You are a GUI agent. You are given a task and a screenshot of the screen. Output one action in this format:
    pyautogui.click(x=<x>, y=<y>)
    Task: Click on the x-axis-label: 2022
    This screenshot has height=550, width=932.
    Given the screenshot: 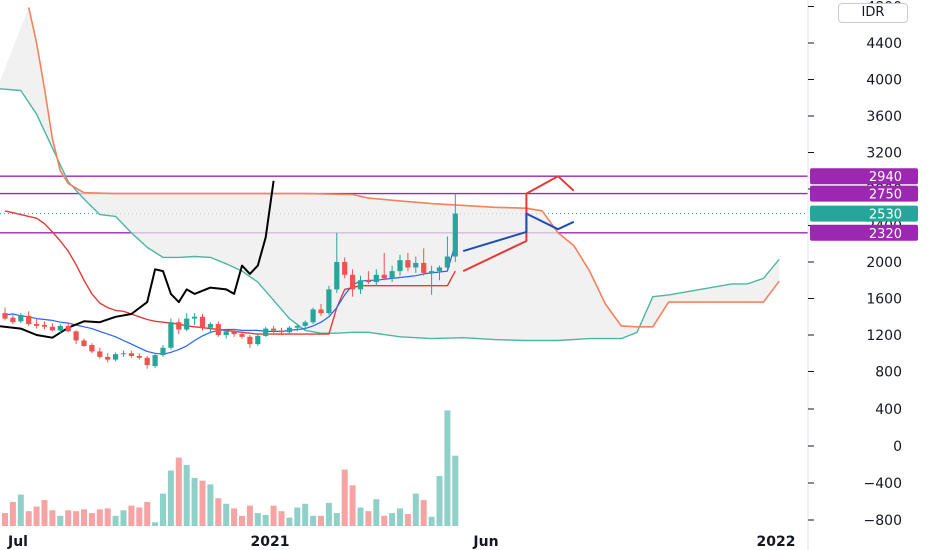 What is the action you would take?
    pyautogui.click(x=776, y=542)
    